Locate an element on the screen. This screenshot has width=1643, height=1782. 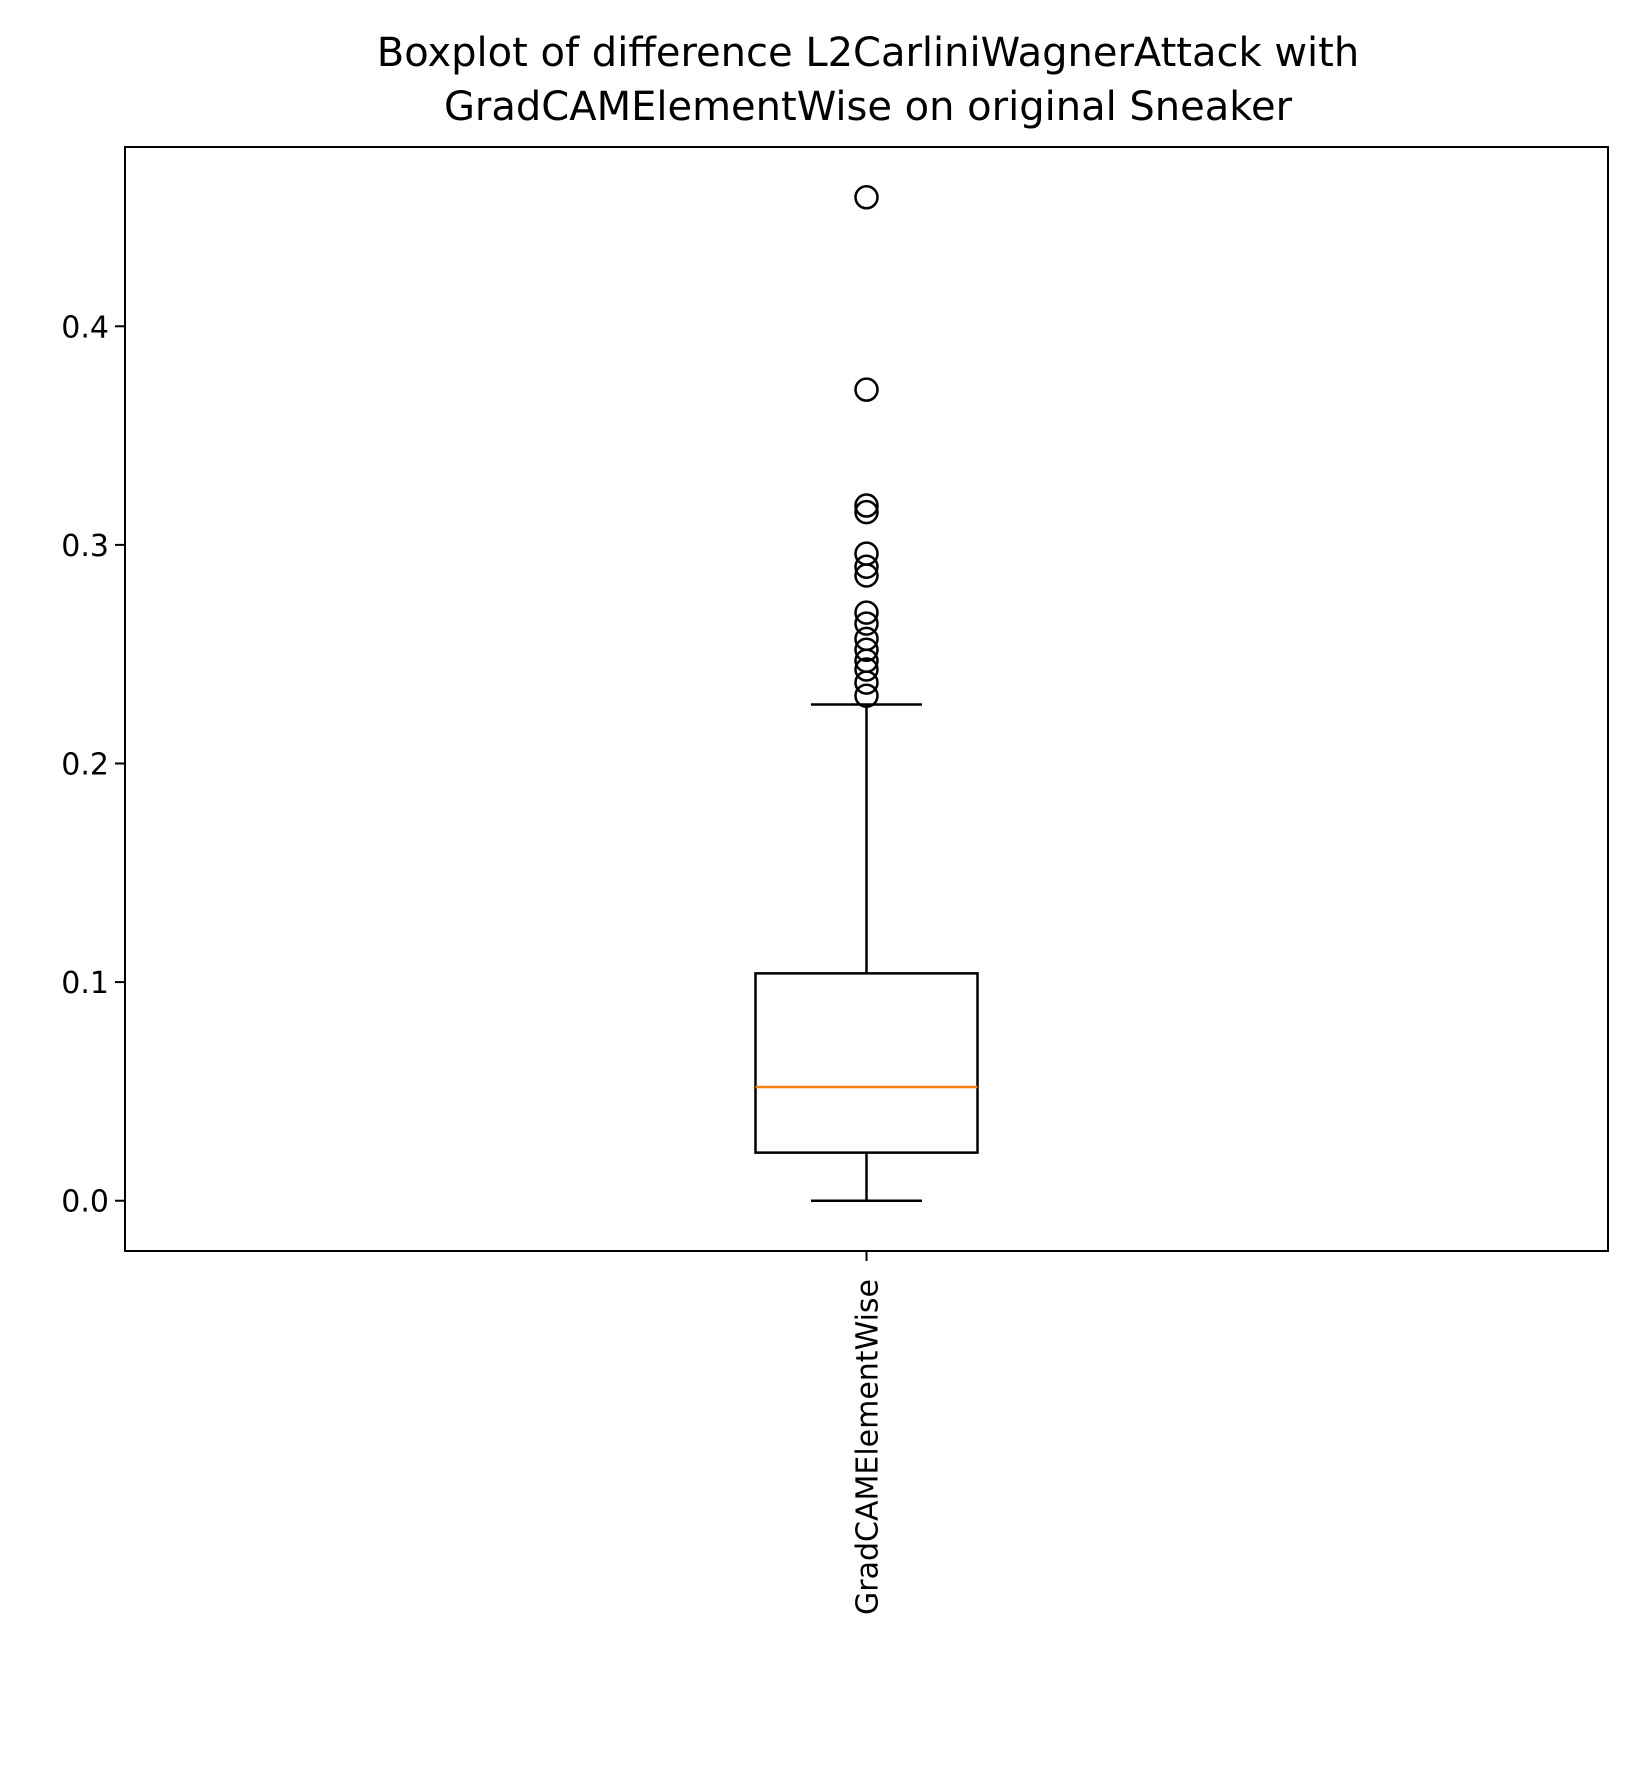
y-axis: 0.0 0.1 0.2 0.3 0.4 is located at coordinates (93, 765).